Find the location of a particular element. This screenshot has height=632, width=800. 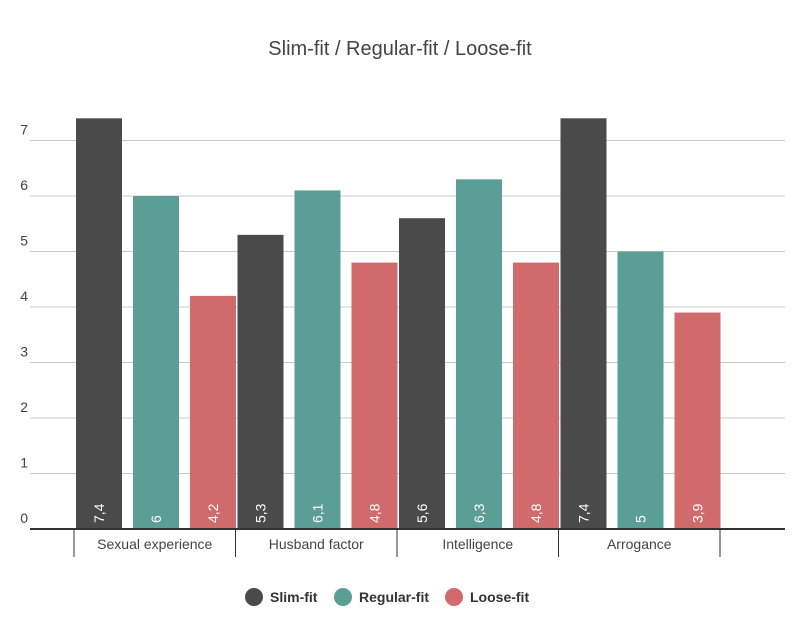

bar-value-label: 5,3 is located at coordinates (261, 513).